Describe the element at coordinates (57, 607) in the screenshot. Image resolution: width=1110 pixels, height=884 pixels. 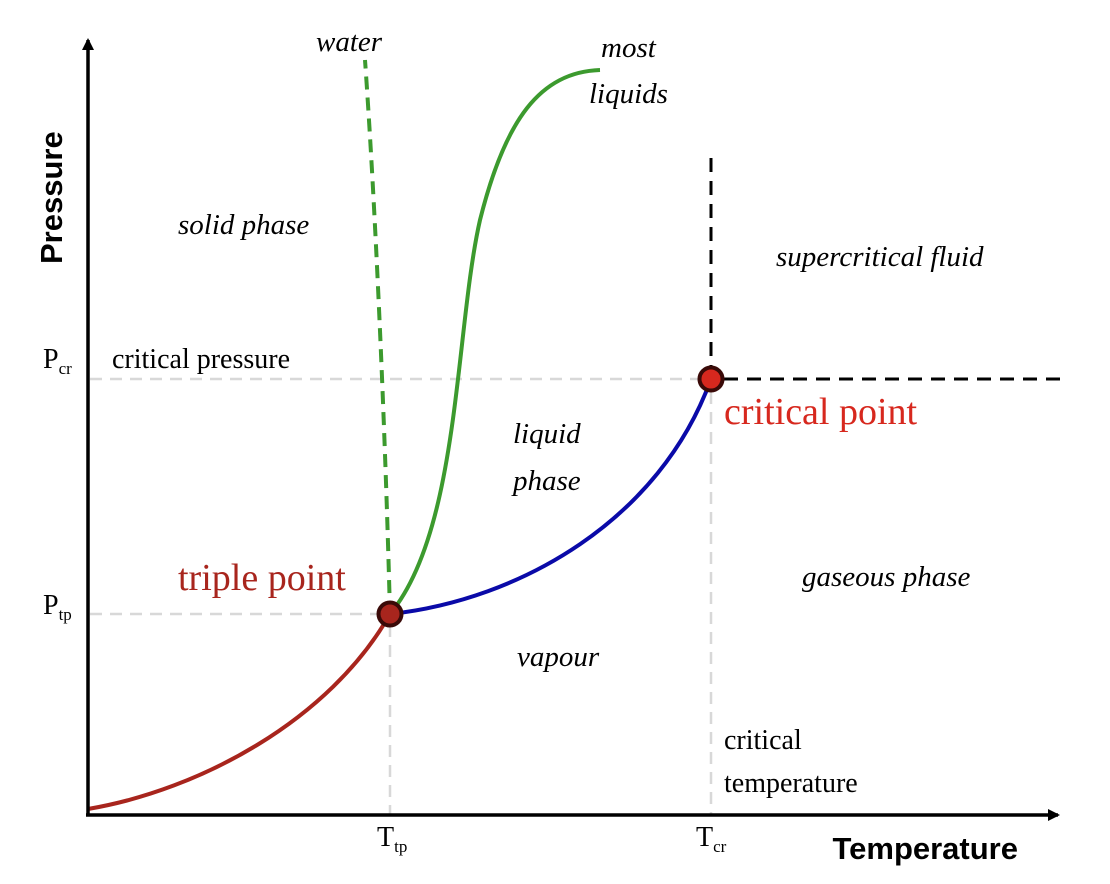
I see `p-tp-tick-label: Ptp` at that location.